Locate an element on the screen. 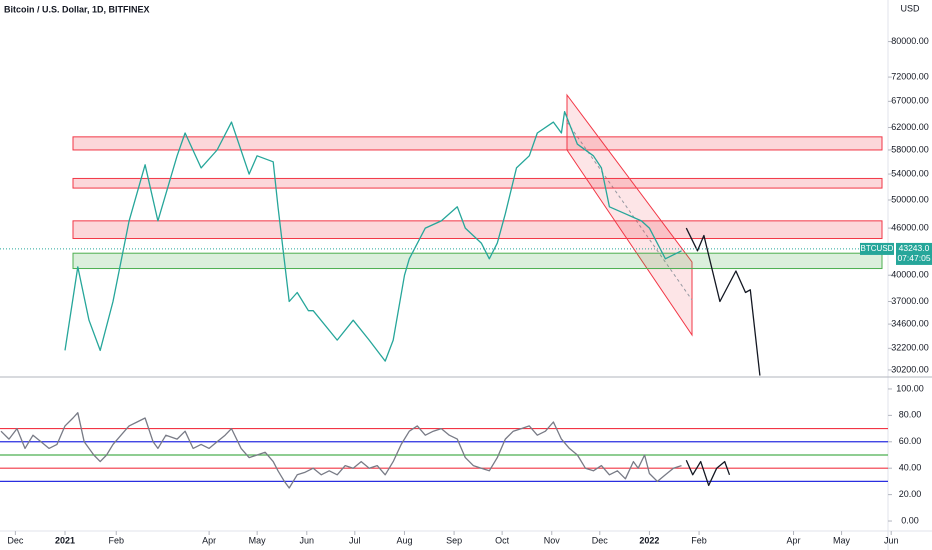 The image size is (932, 550). price-badge is located at coordinates (914, 253).